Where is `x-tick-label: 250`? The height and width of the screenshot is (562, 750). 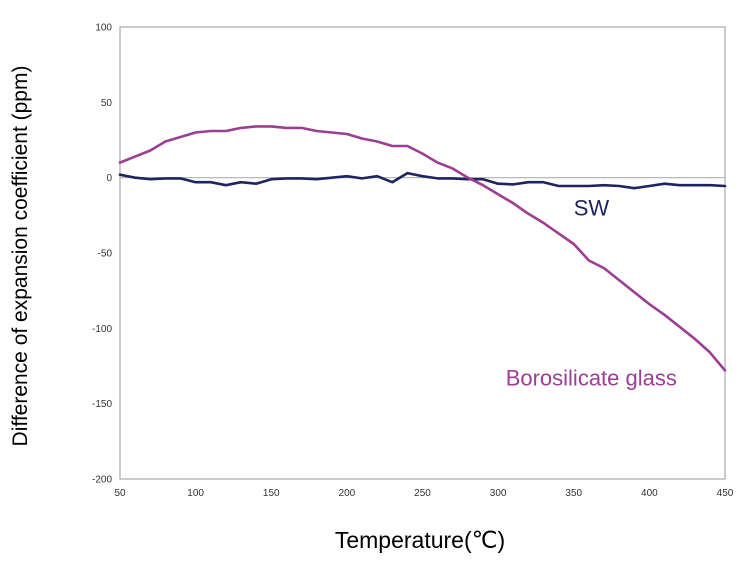 x-tick-label: 250 is located at coordinates (422, 493).